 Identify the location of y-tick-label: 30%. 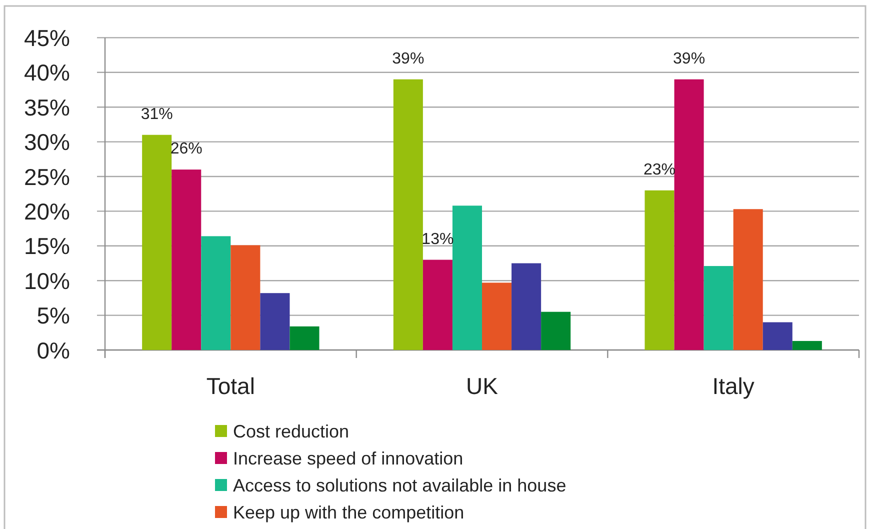
(47, 142).